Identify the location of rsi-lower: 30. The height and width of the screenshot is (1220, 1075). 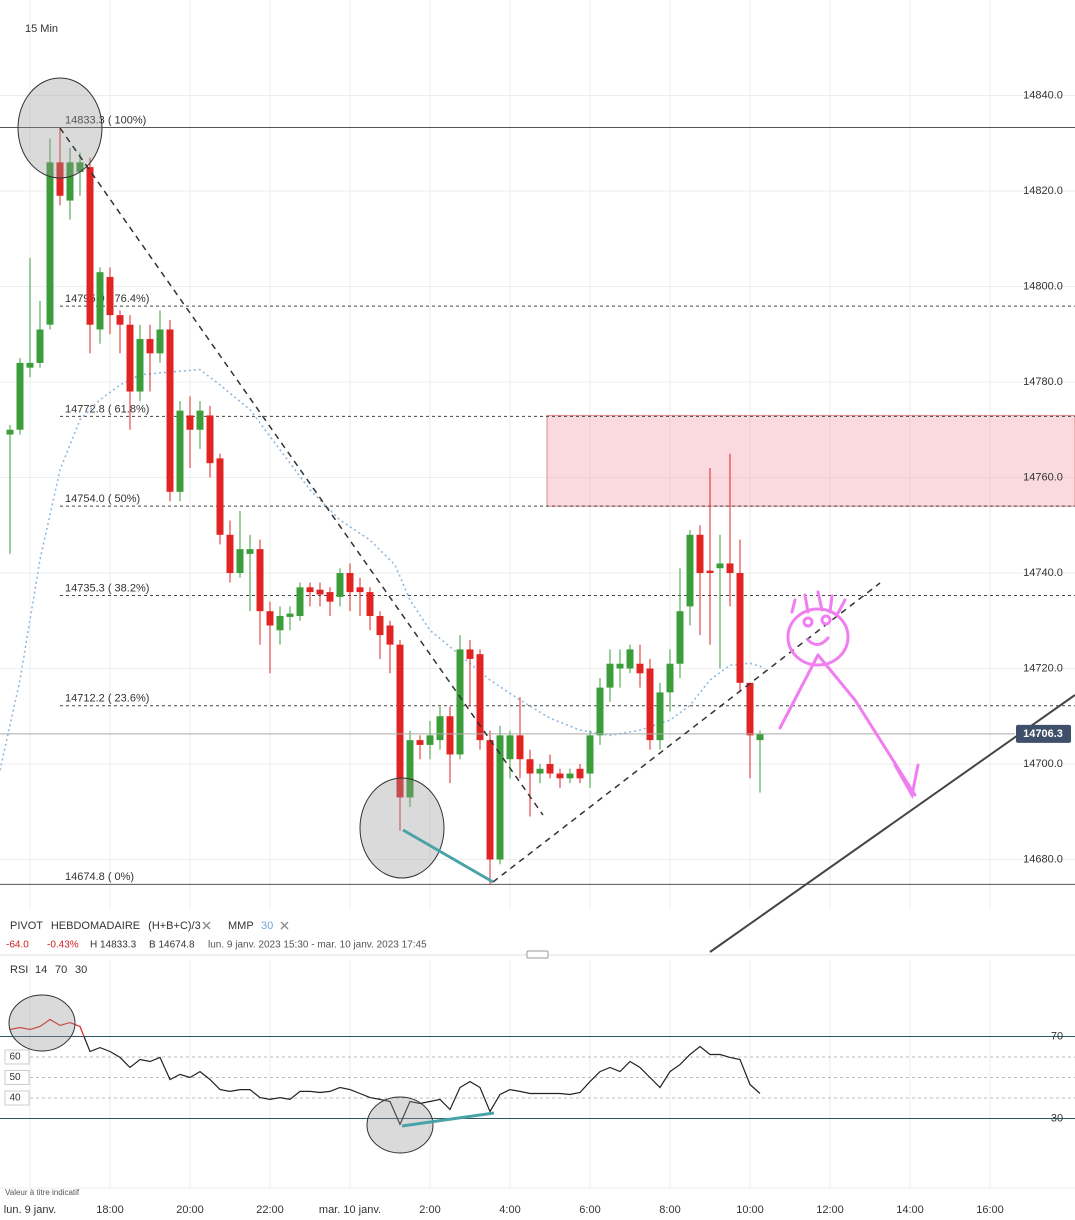
(81, 970).